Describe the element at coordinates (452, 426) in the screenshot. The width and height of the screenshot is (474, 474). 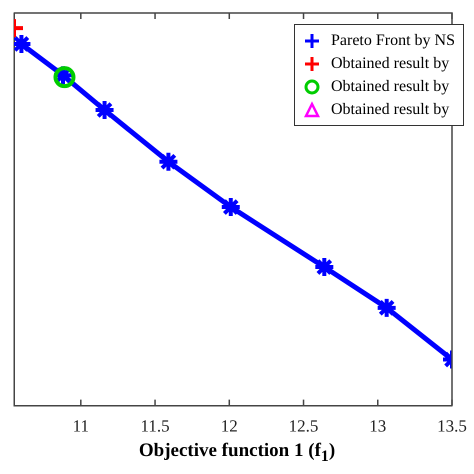
I see `x-tick-label: 13.5` at that location.